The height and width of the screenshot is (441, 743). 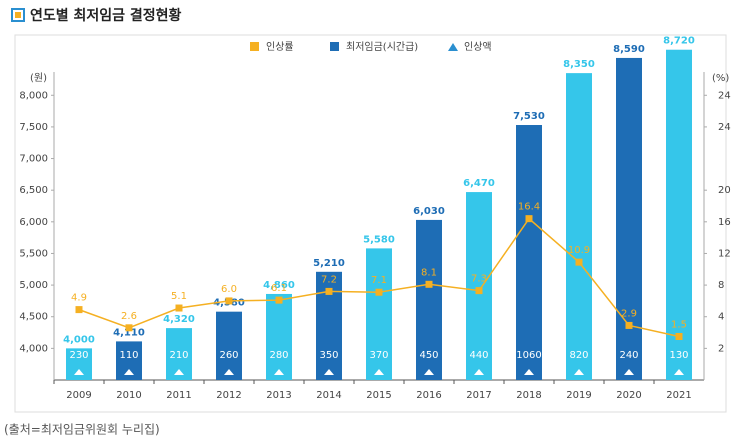 What do you see at coordinates (78, 355) in the screenshot?
I see `increment-label: 230` at bounding box center [78, 355].